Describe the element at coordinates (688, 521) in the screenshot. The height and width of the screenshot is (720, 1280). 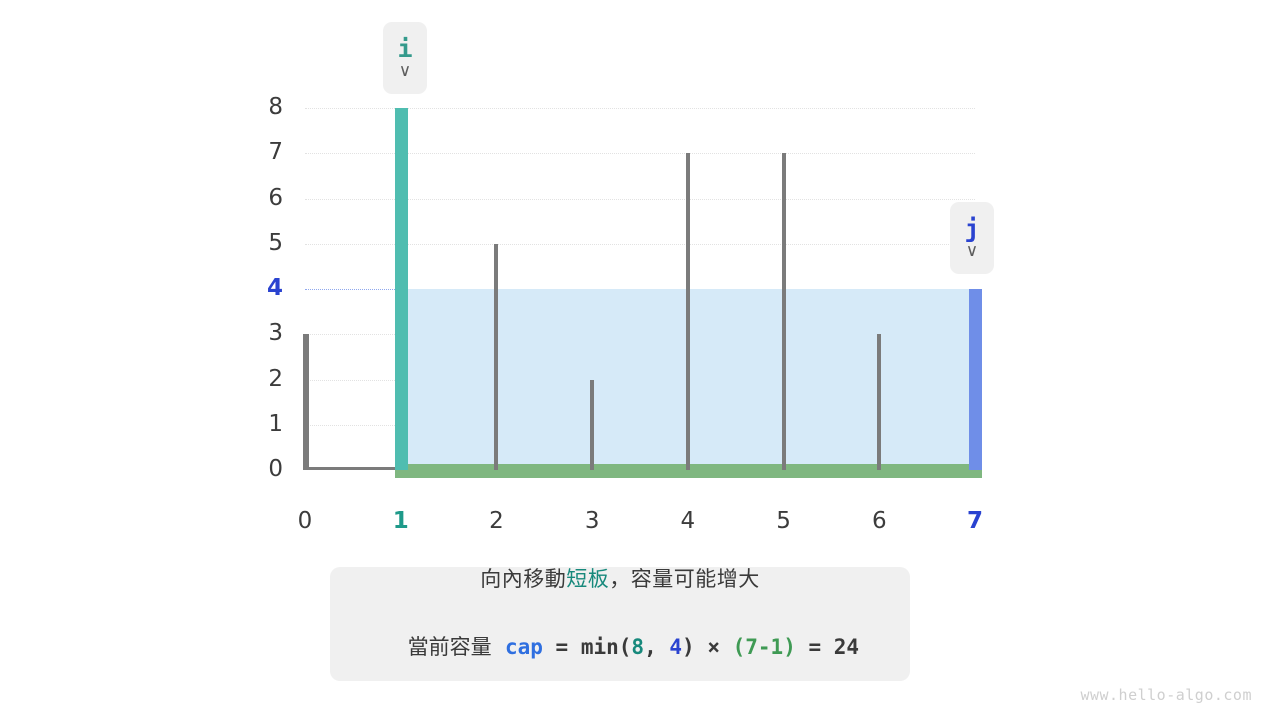
I see `x-axis-tick-4: 4` at that location.